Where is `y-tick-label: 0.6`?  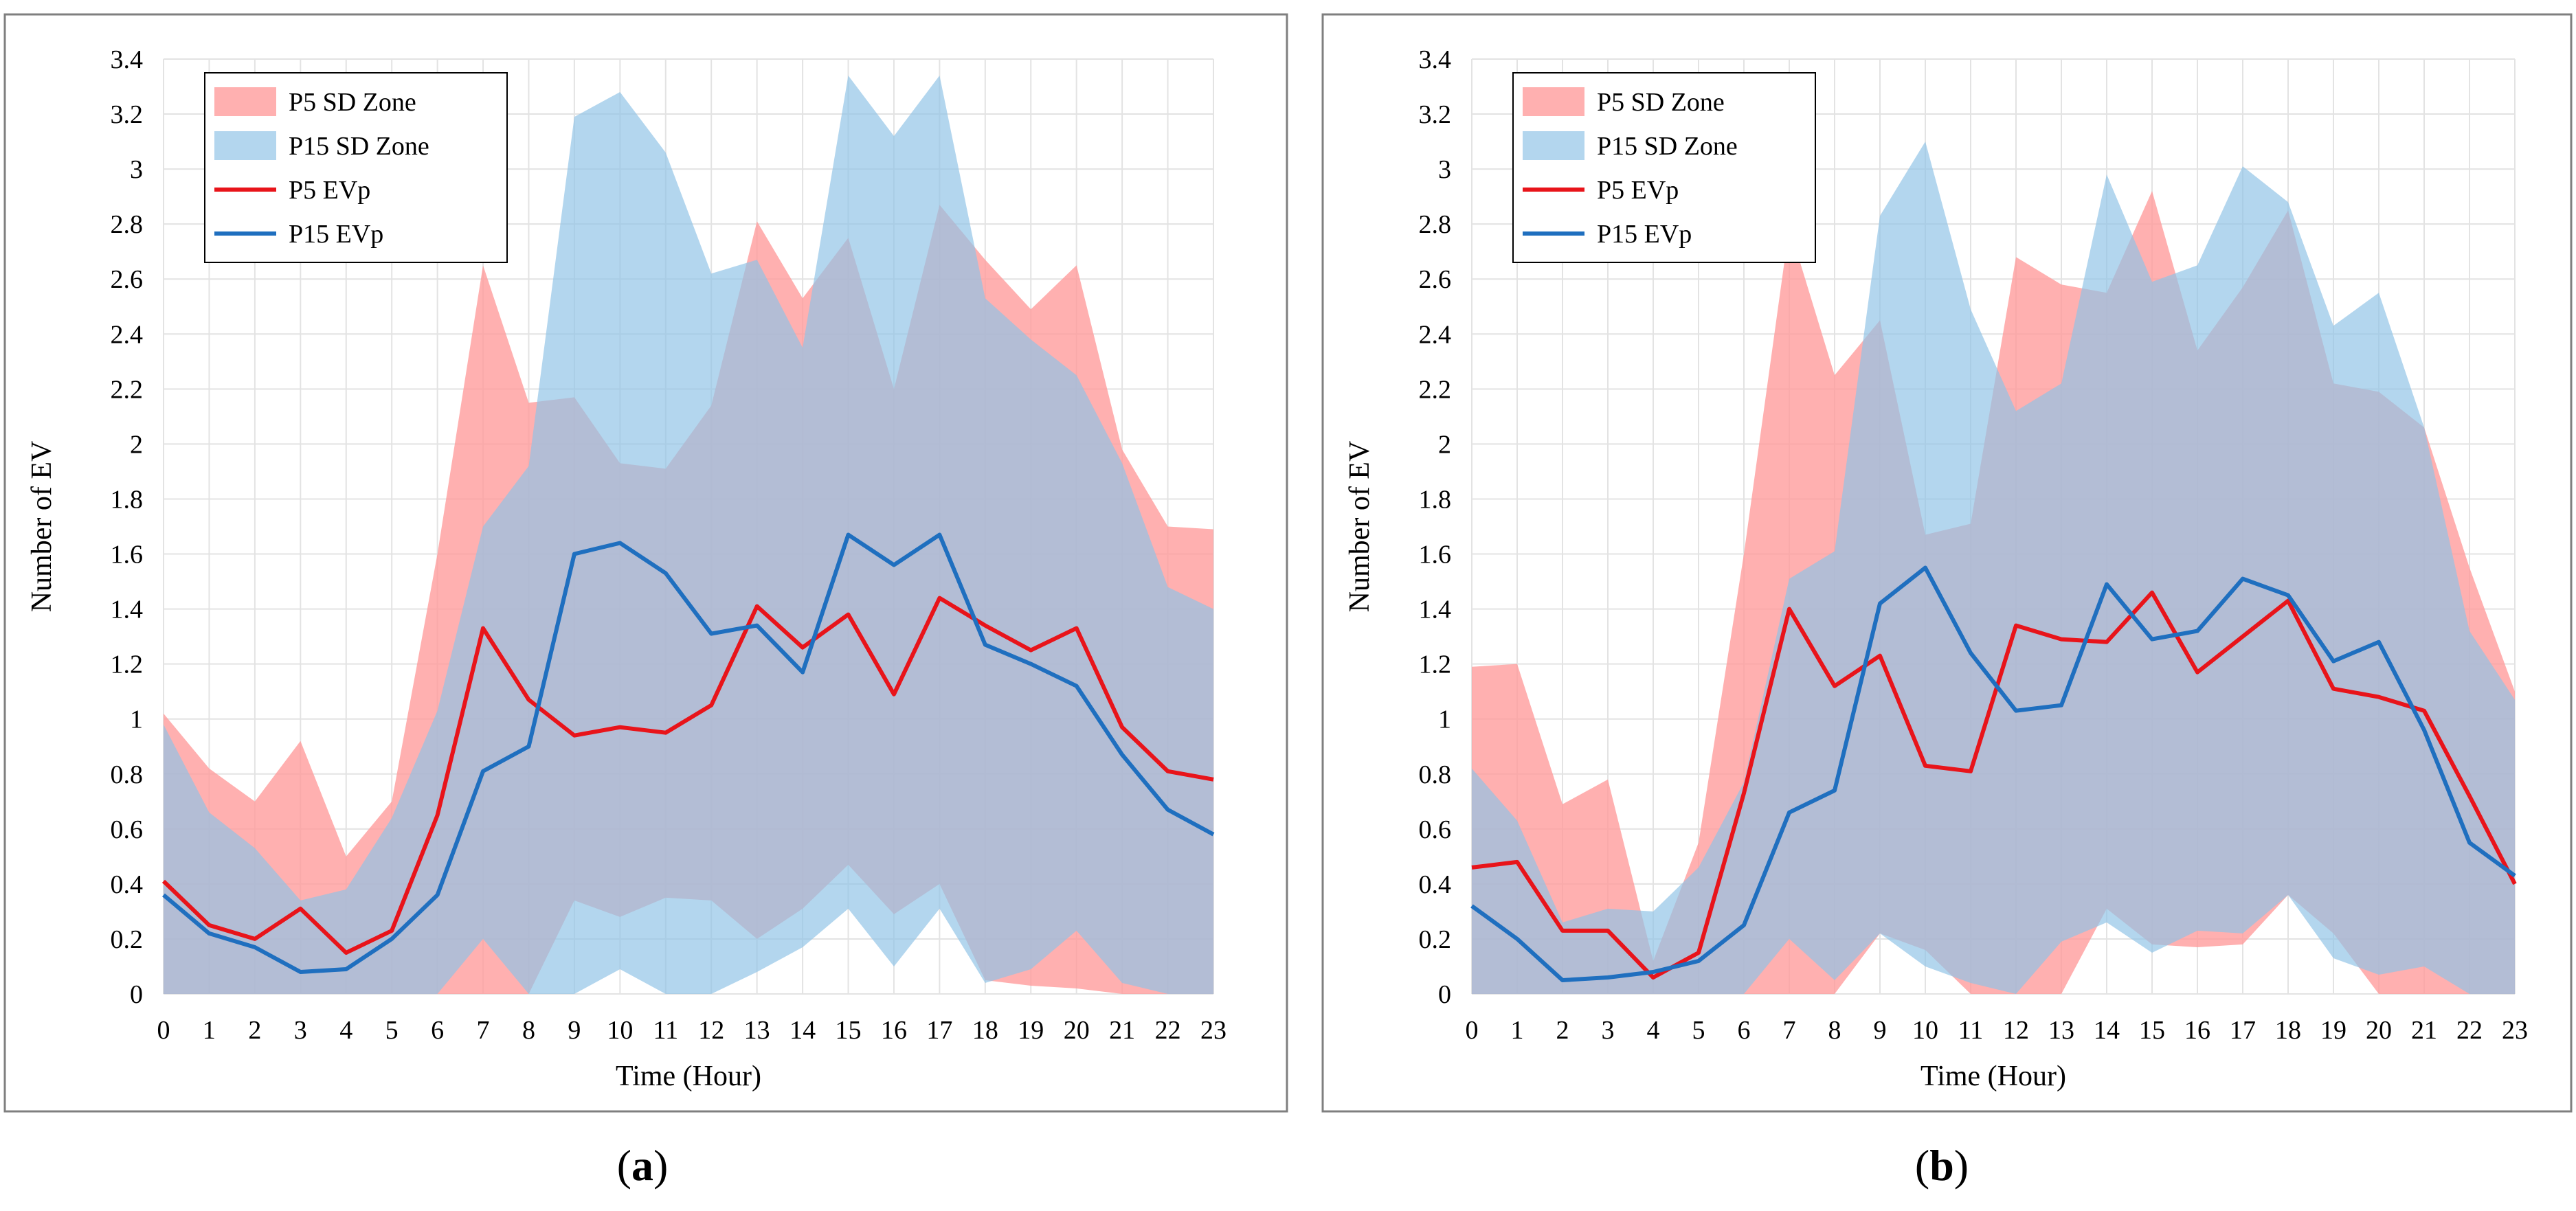
y-tick-label: 0.6 is located at coordinates (1435, 829).